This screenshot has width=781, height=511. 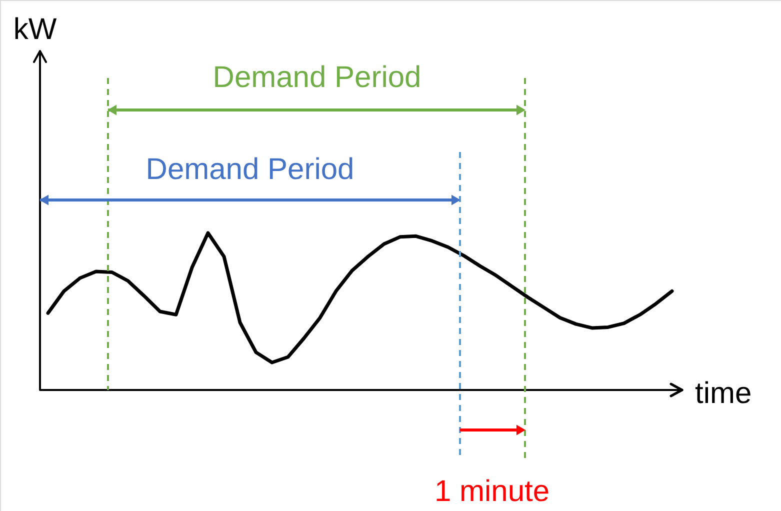 I want to click on text: 1 minute, so click(x=492, y=491).